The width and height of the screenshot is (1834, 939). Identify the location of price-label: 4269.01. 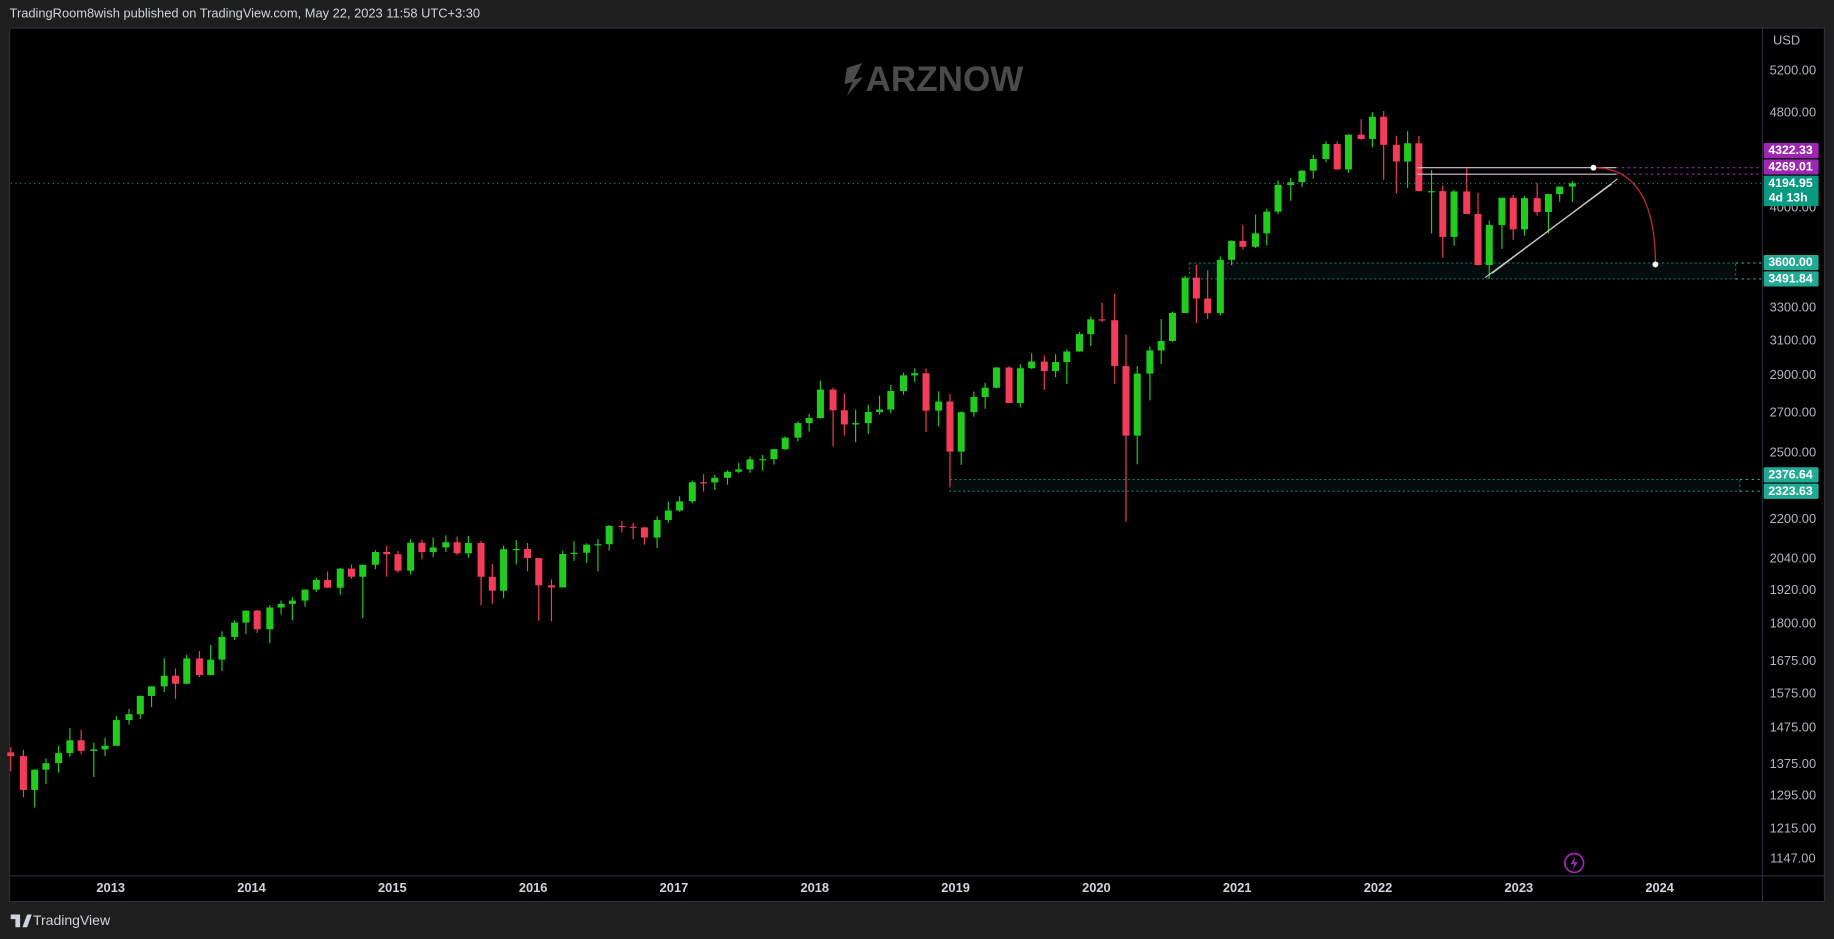
(1790, 166).